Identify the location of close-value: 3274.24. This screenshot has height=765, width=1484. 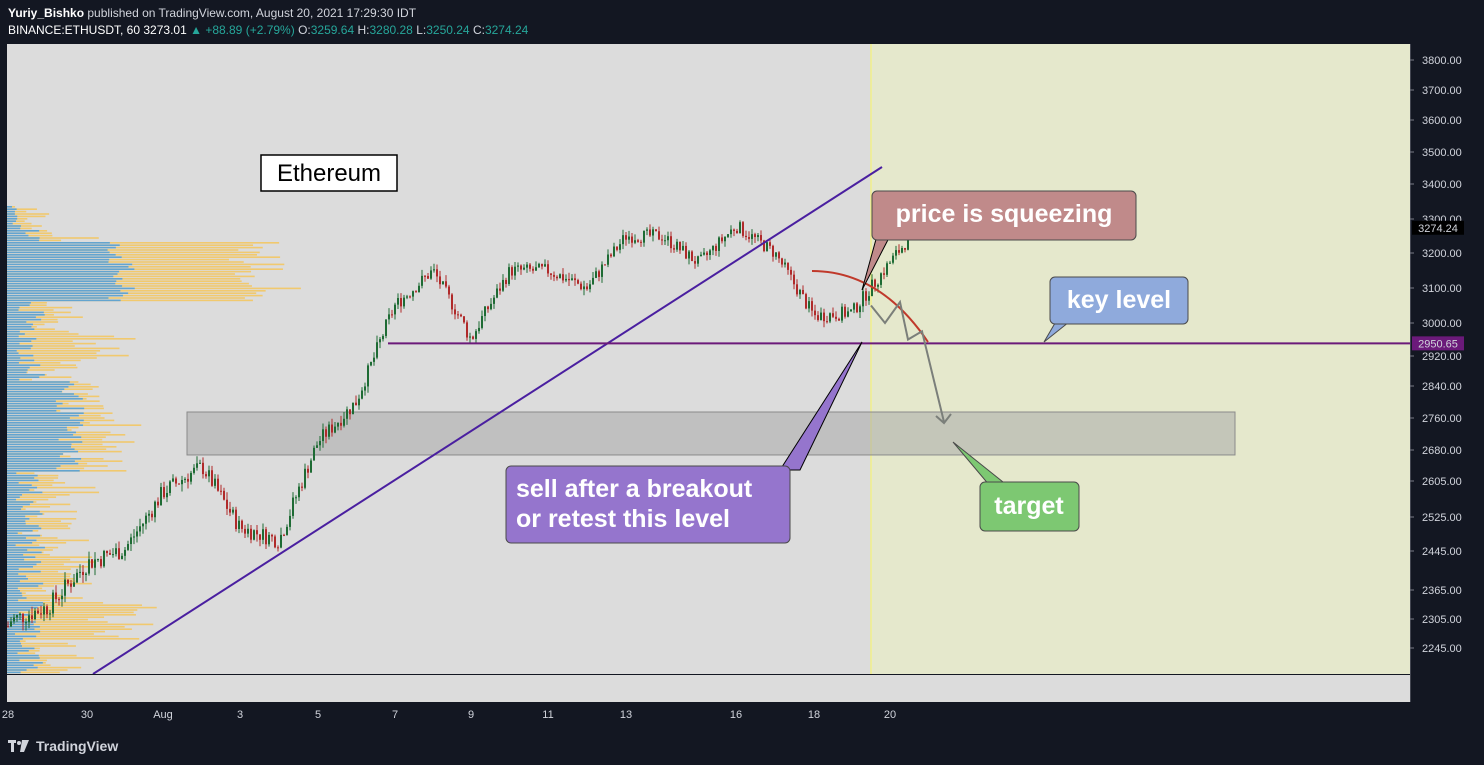
(506, 30).